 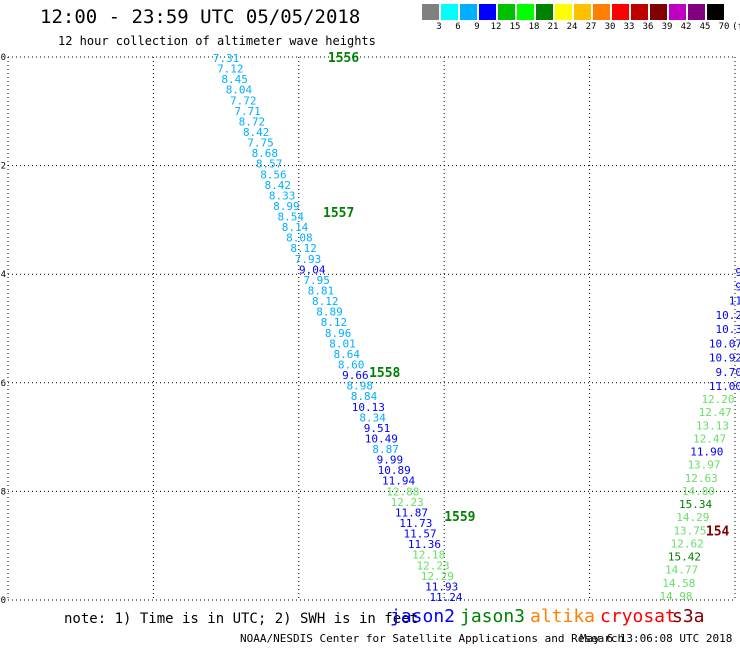 I want to click on colorbar-tick-label: (ft), so click(x=736, y=27).